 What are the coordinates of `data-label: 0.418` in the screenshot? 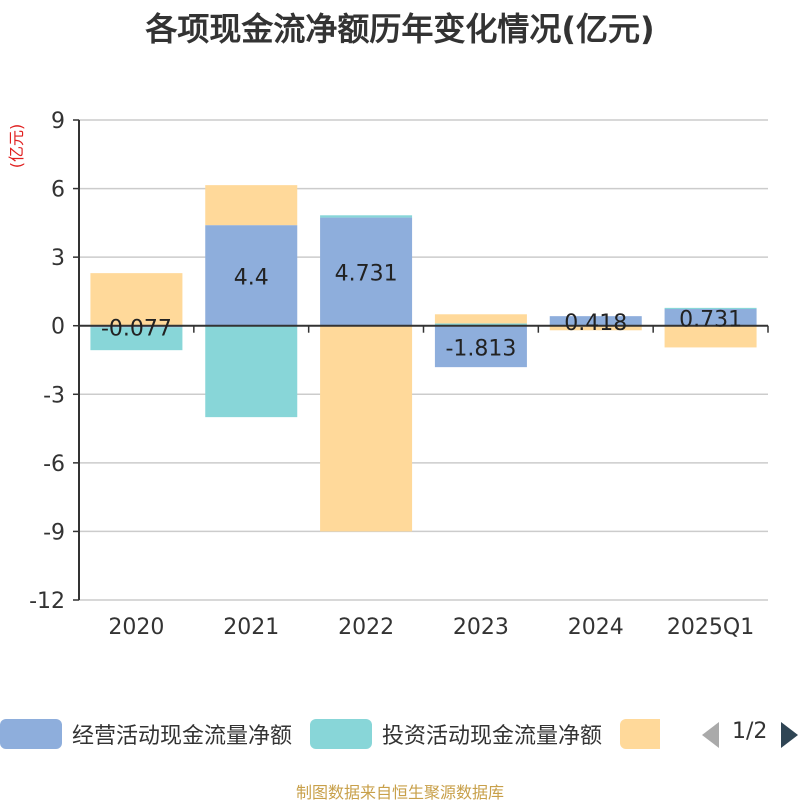 It's located at (595, 323).